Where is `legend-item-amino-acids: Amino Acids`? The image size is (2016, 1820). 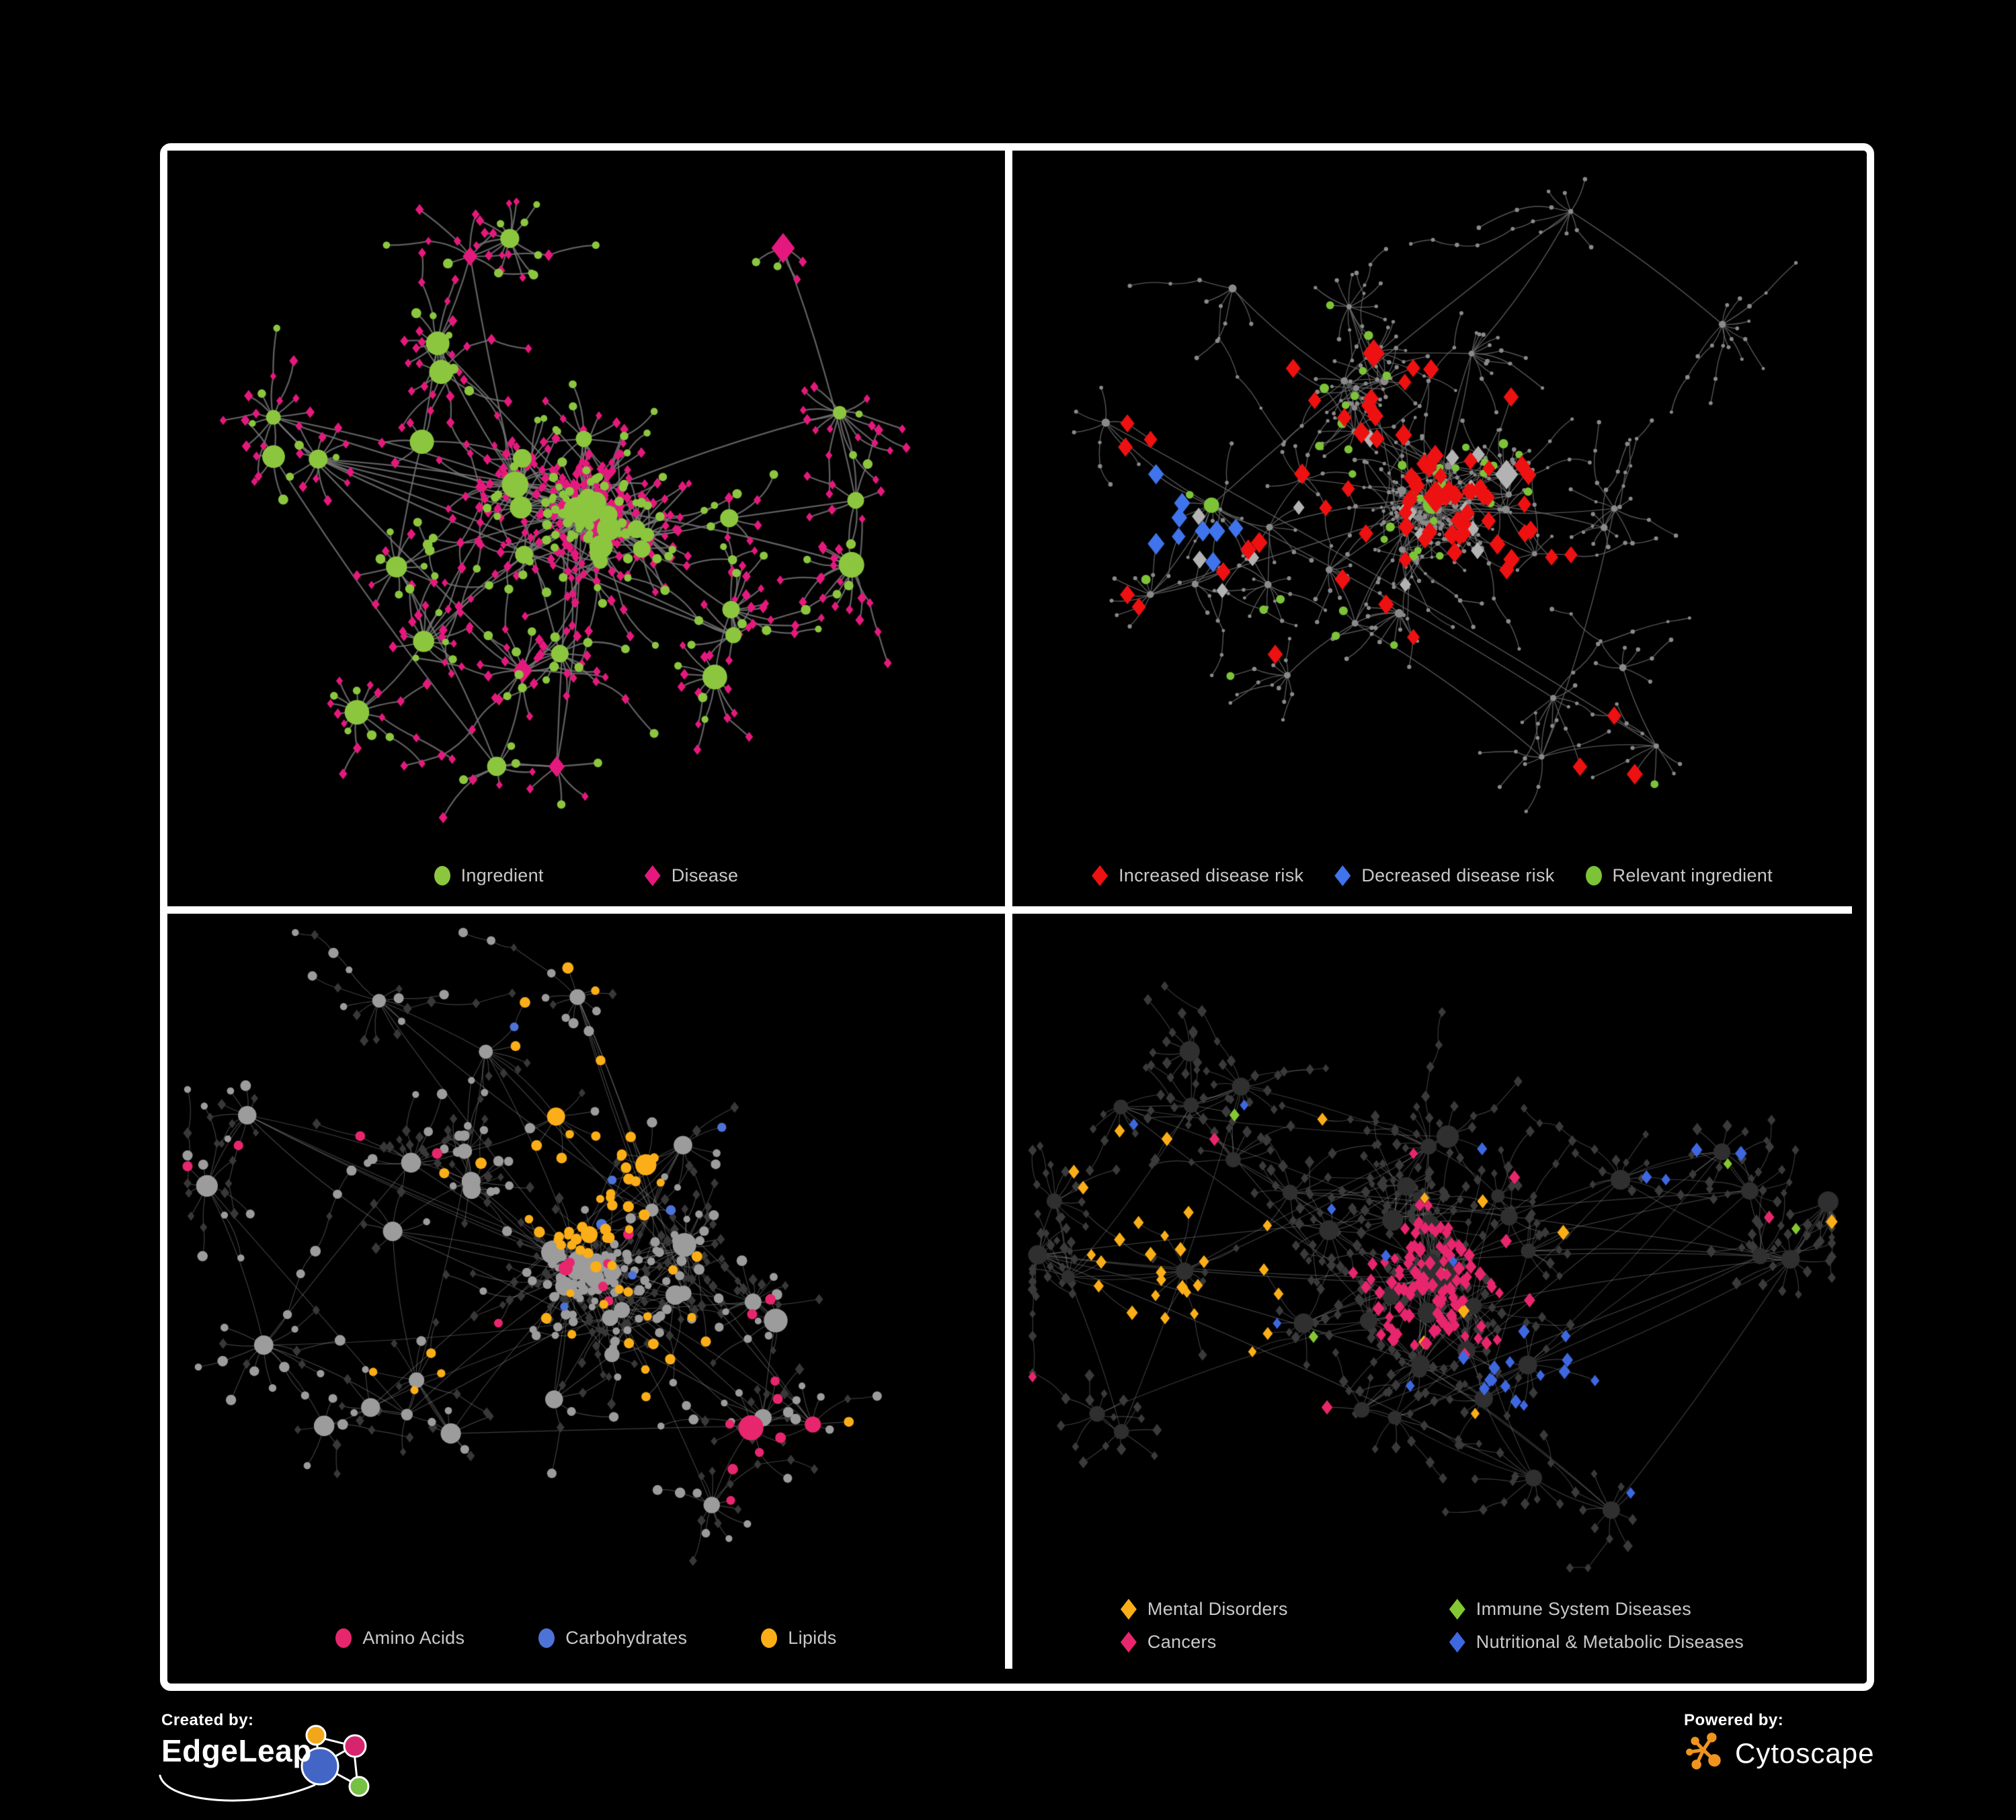 legend-item-amino-acids: Amino Acids is located at coordinates (400, 1638).